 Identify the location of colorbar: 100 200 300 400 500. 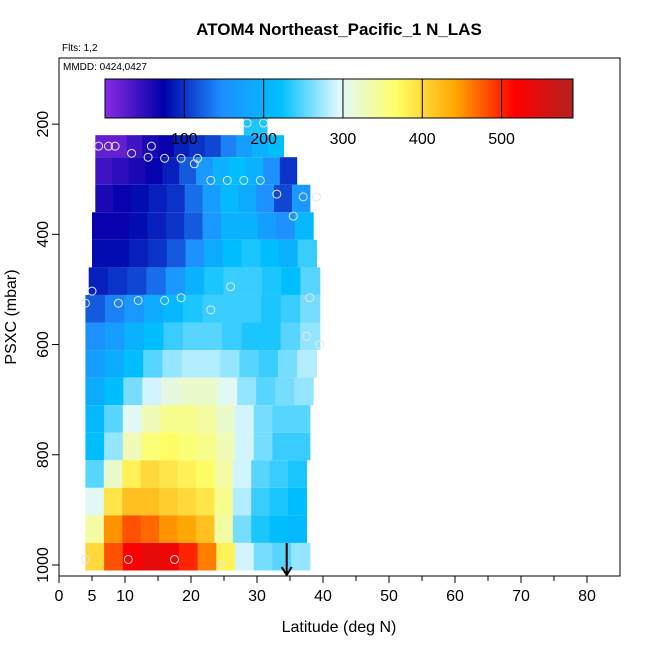
(339, 113).